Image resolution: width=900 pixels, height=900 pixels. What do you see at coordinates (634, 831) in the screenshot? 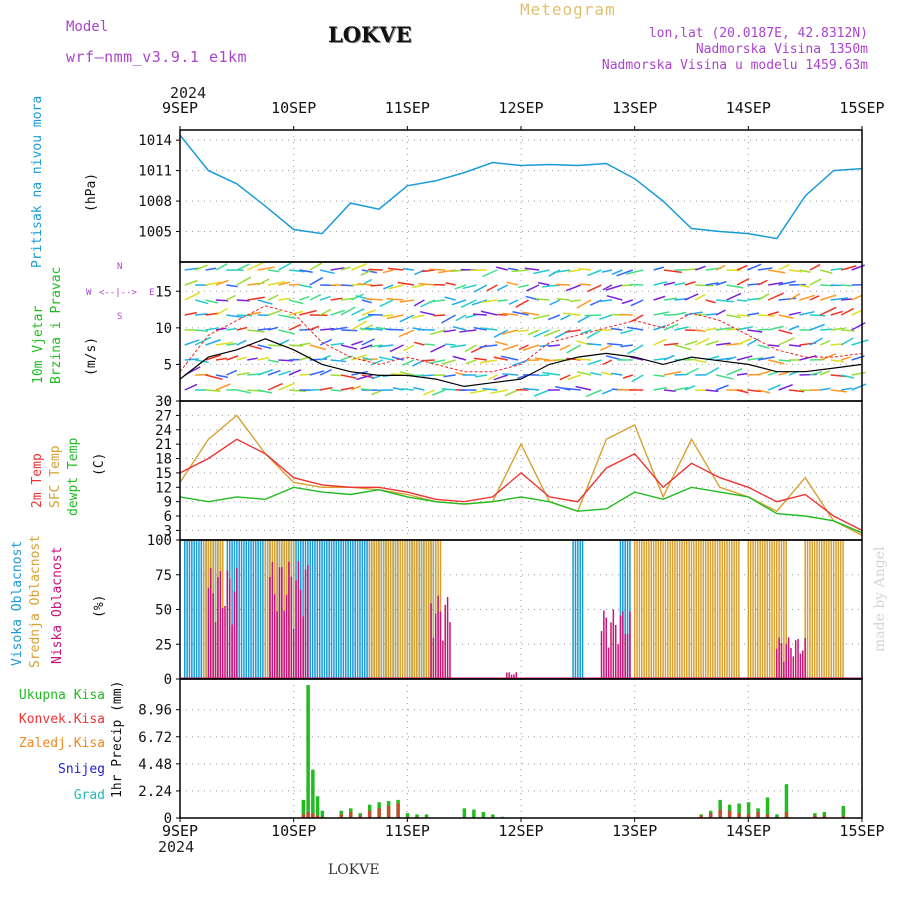
I see `x-tick-label-bottom: 13SEP` at bounding box center [634, 831].